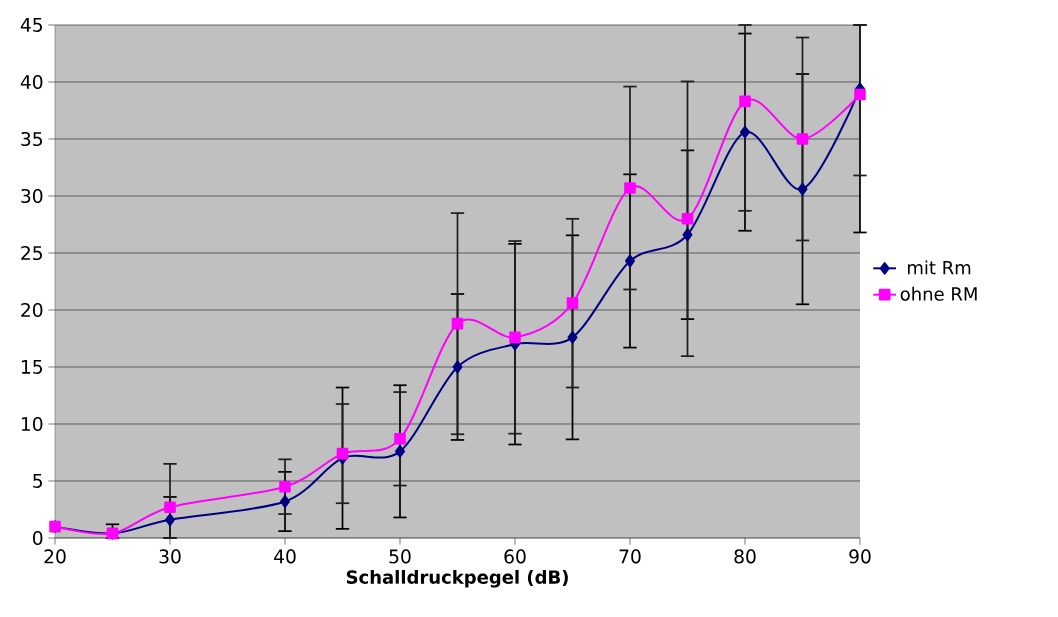  I want to click on y-tick-label: 45, so click(31, 25).